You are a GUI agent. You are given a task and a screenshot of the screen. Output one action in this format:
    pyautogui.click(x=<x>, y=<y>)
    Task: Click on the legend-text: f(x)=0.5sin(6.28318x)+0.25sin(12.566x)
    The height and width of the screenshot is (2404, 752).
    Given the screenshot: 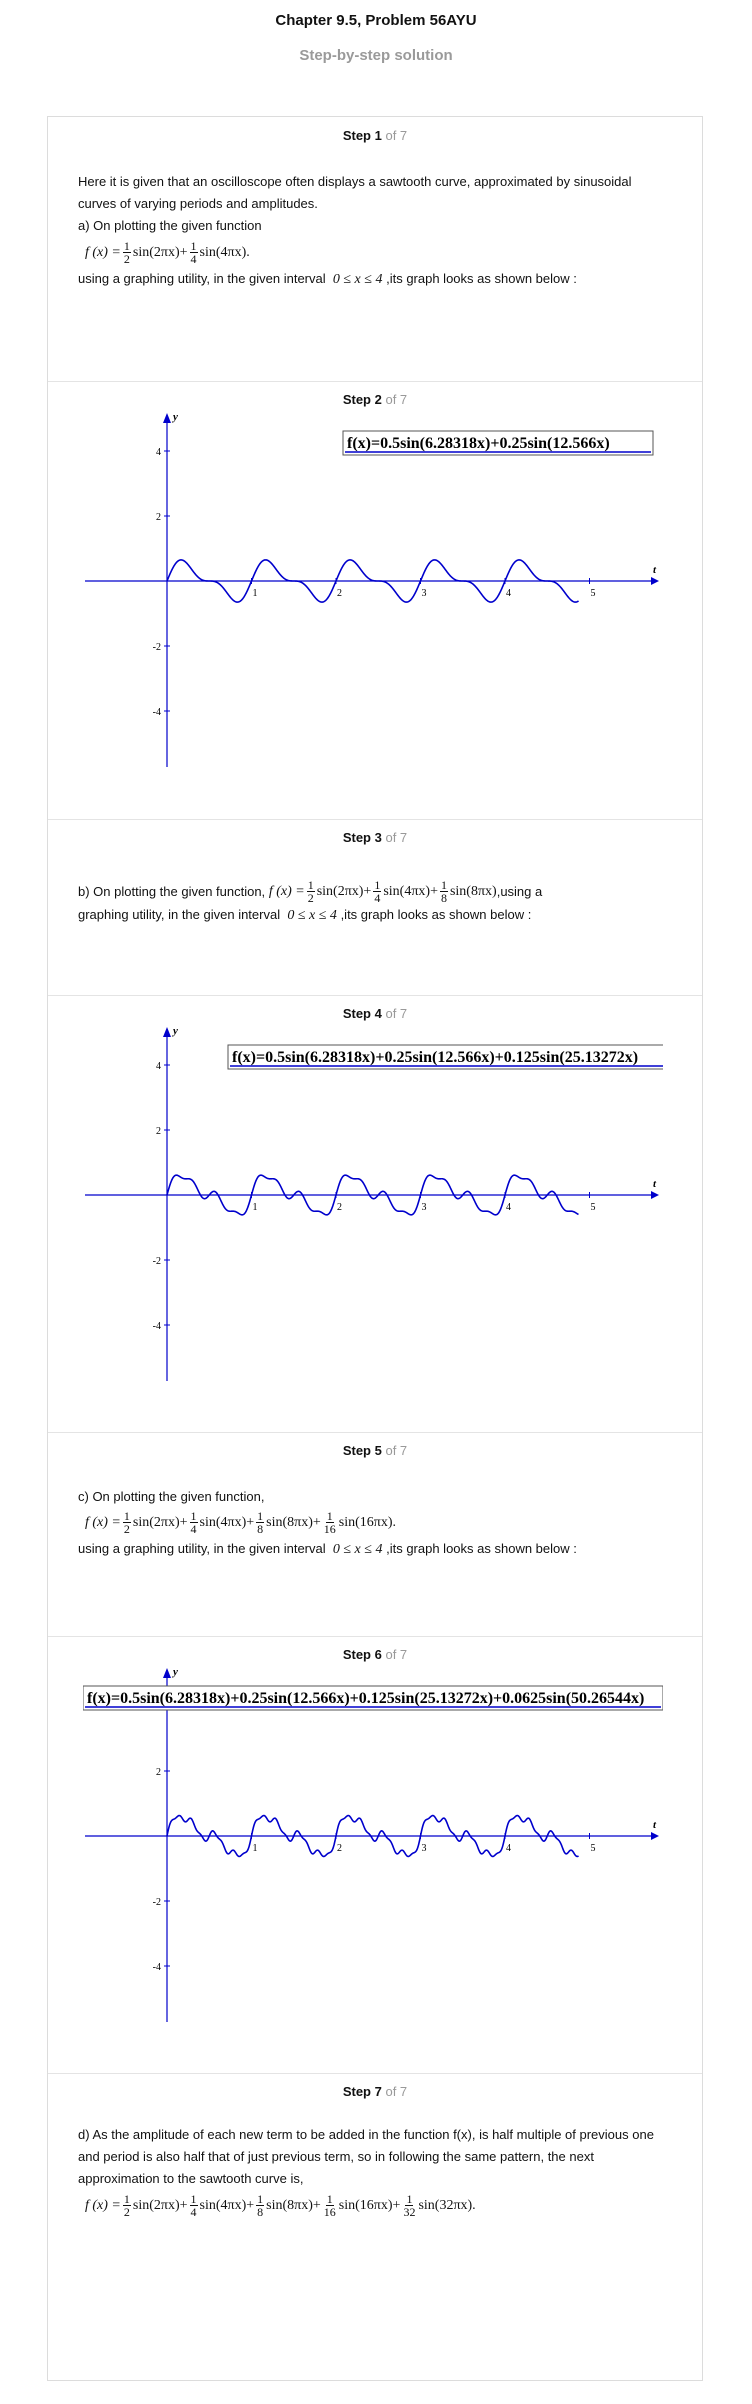 What is the action you would take?
    pyautogui.click(x=478, y=443)
    